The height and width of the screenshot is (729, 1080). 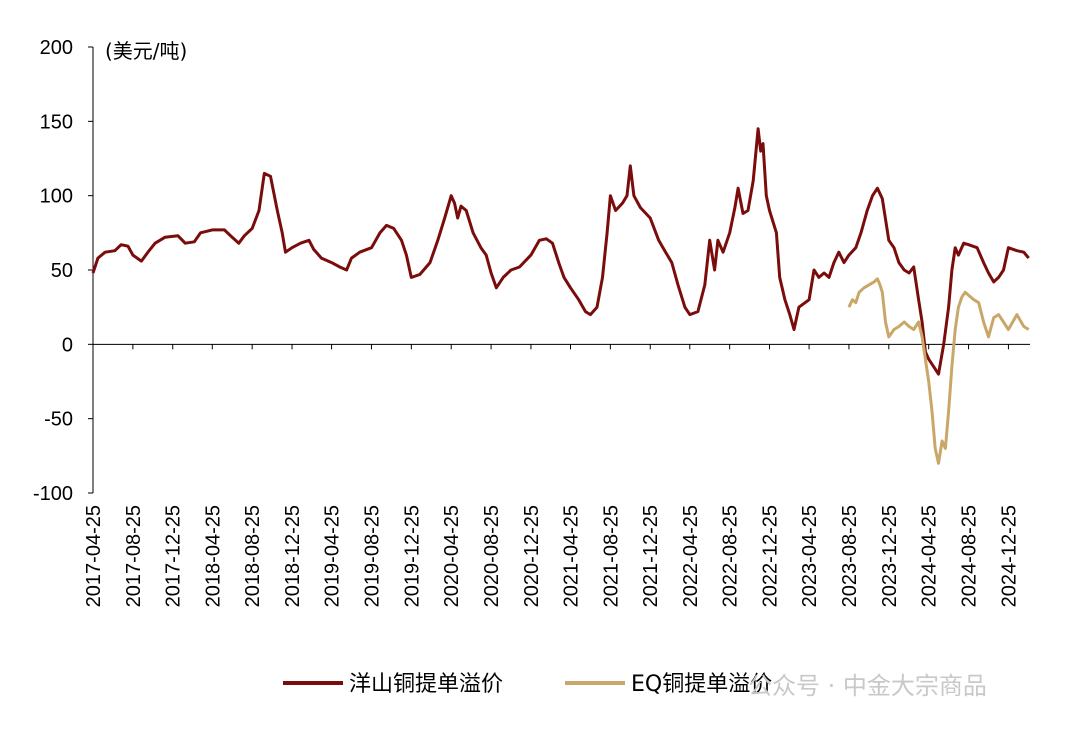 I want to click on x-tick-label: 2021-12-25, so click(x=651, y=556).